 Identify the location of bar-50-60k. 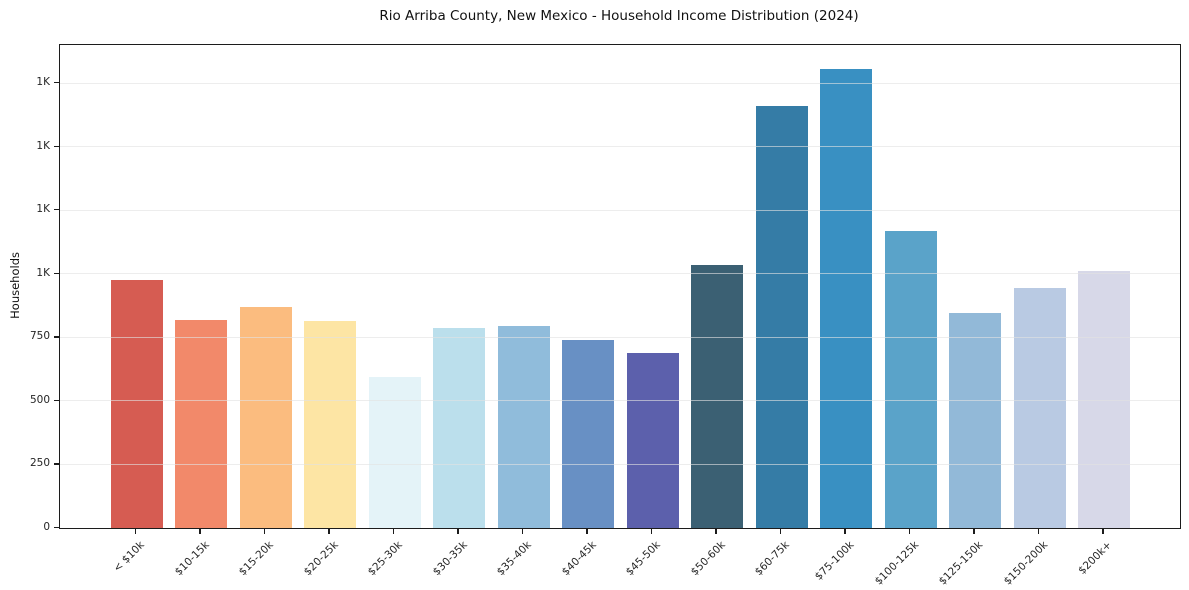
(717, 396).